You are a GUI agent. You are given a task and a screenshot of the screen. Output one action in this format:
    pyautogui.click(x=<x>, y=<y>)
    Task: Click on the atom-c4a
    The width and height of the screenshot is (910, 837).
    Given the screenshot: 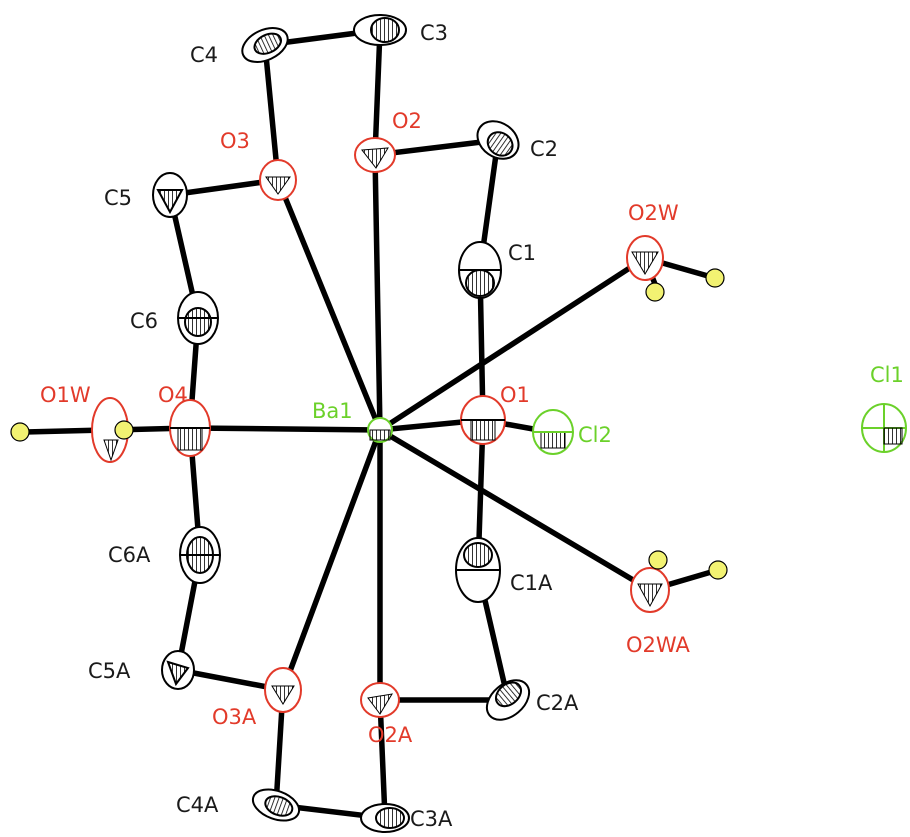 What is the action you would take?
    pyautogui.click(x=276, y=805)
    